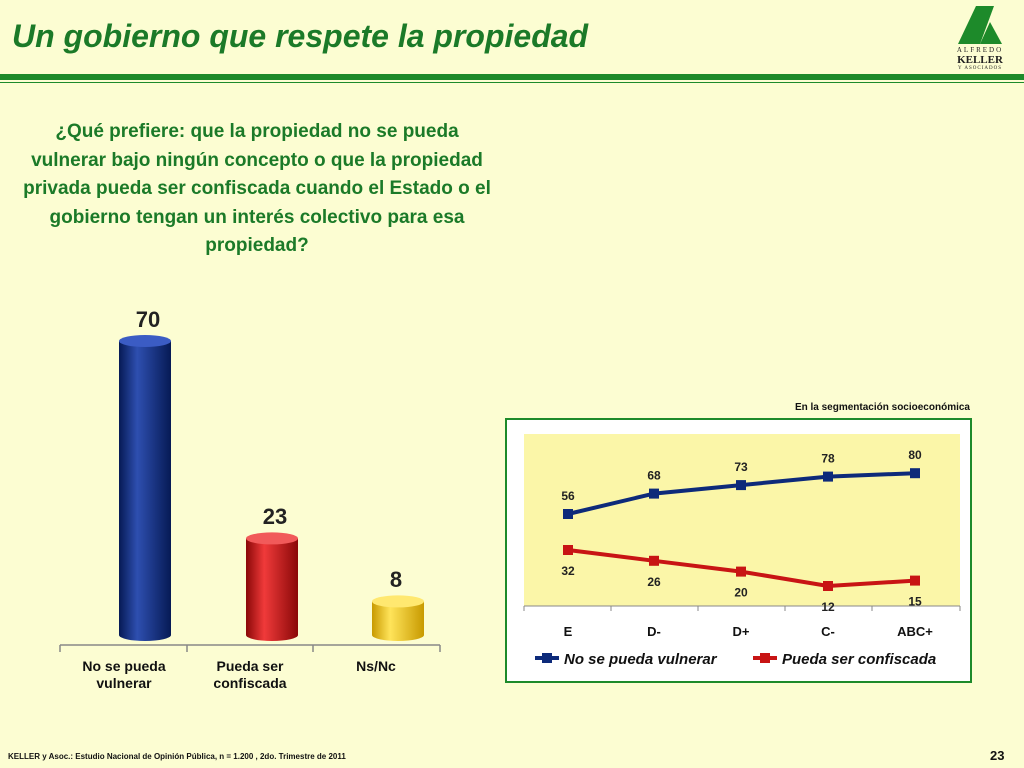 The height and width of the screenshot is (768, 1024). What do you see at coordinates (742, 520) in the screenshot?
I see `plot-area` at bounding box center [742, 520].